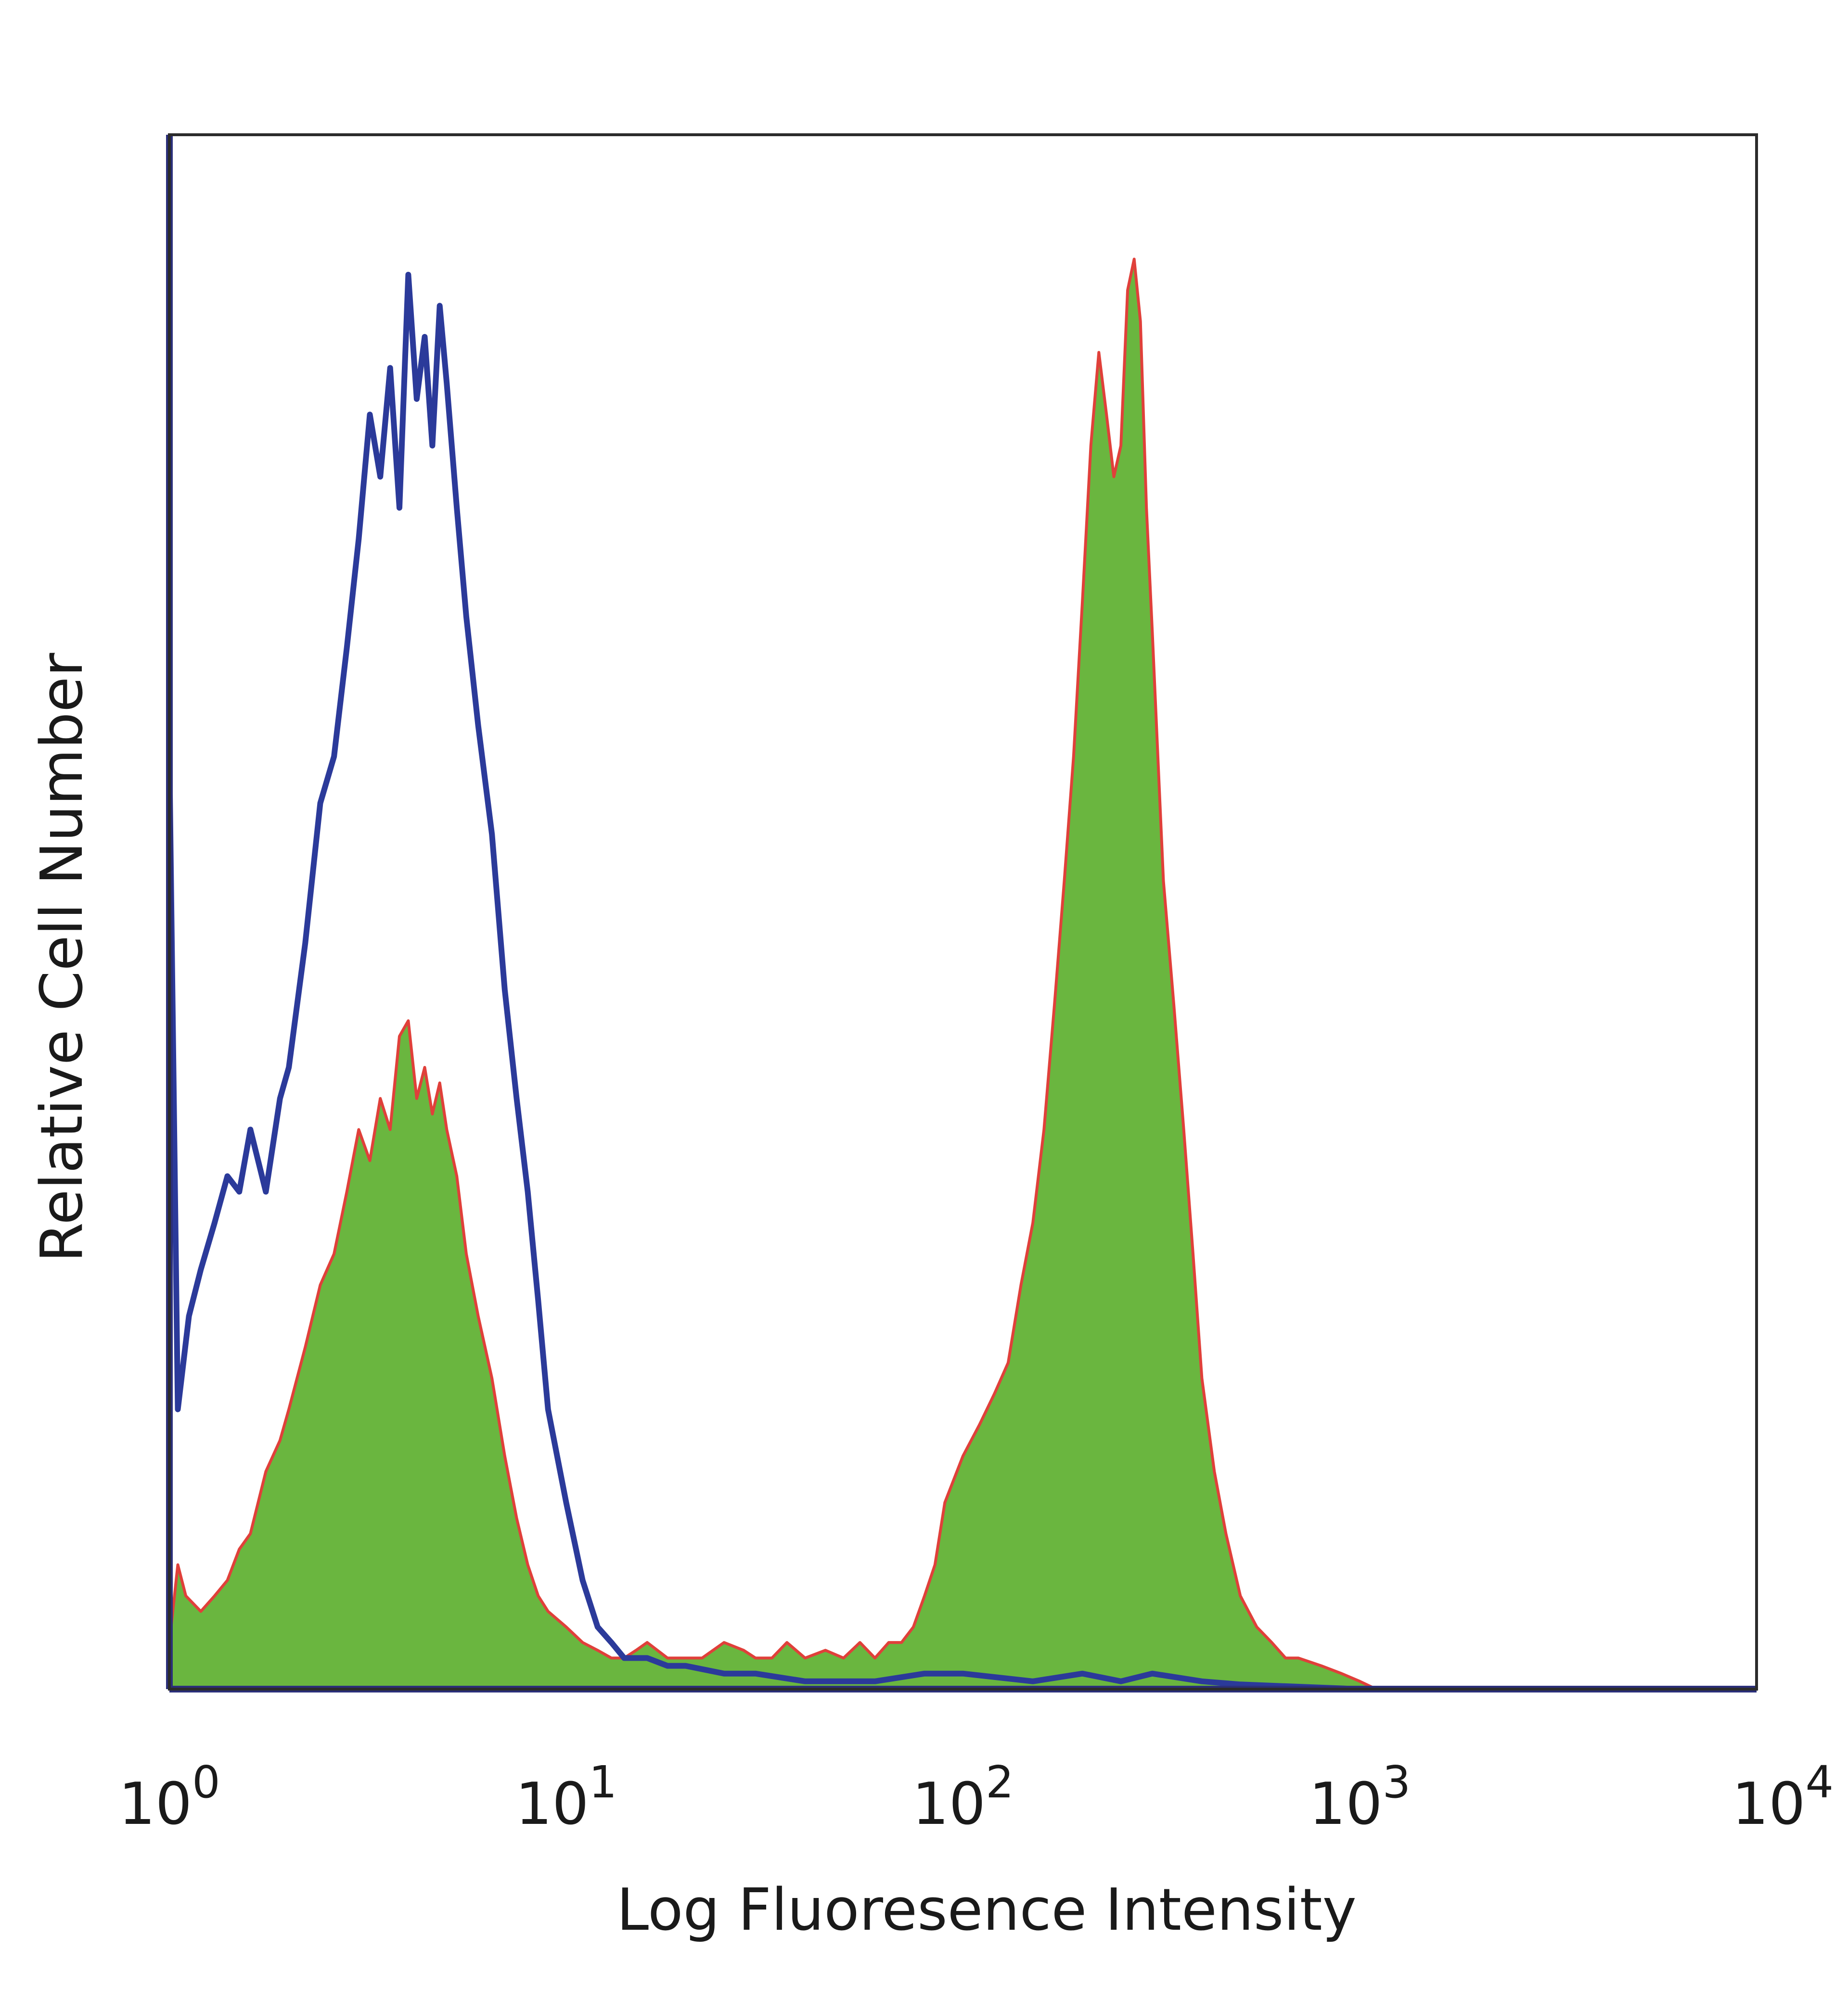  I want to click on y-axis-title: Relative Cell Number, so click(62, 957).